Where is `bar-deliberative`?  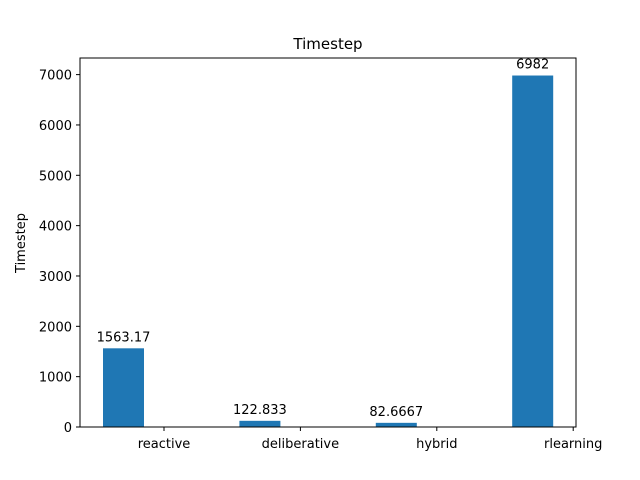 bar-deliberative is located at coordinates (260, 423).